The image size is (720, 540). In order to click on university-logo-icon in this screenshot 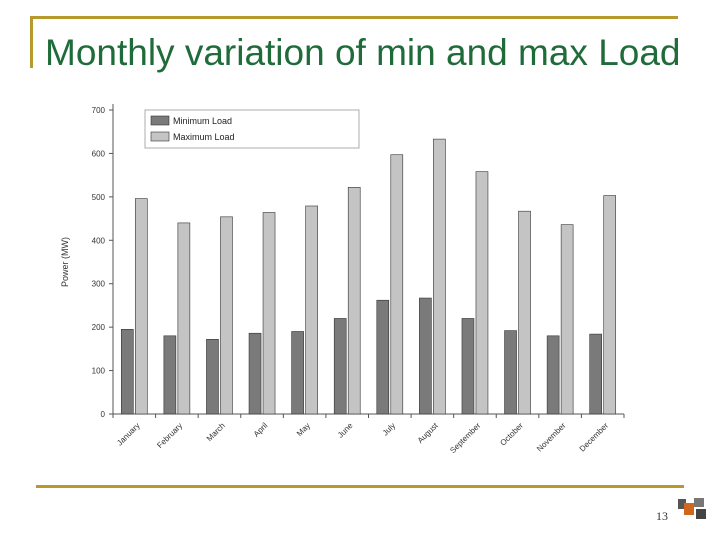, I will do `click(692, 508)`.